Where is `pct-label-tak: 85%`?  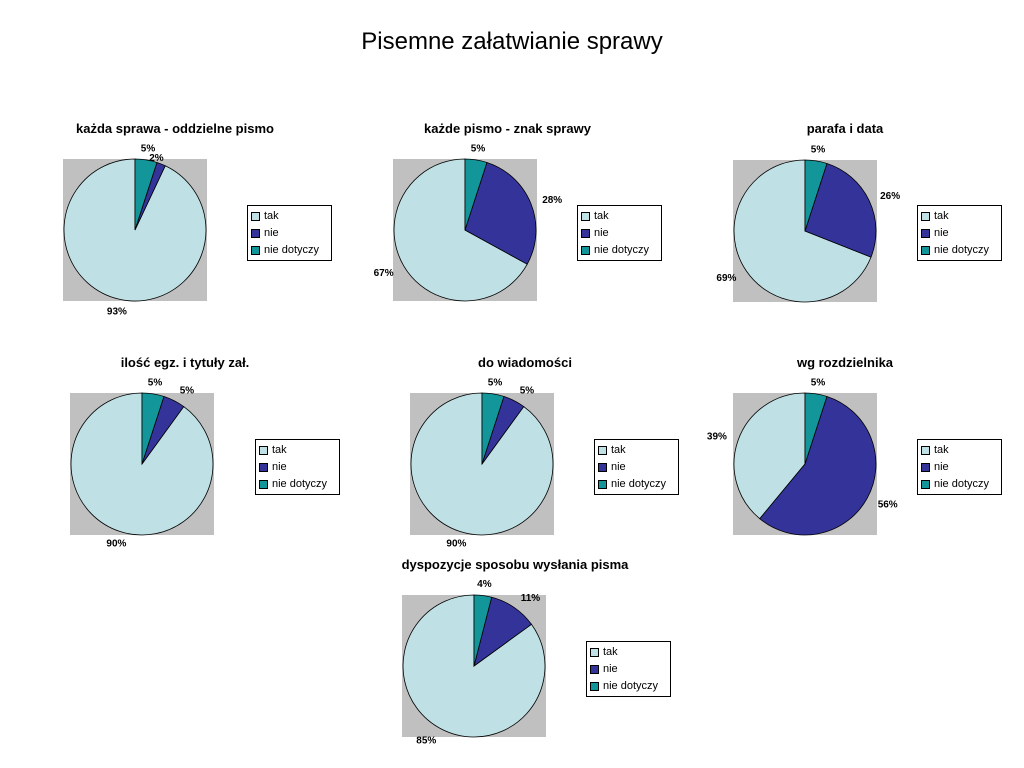
pct-label-tak: 85% is located at coordinates (426, 741).